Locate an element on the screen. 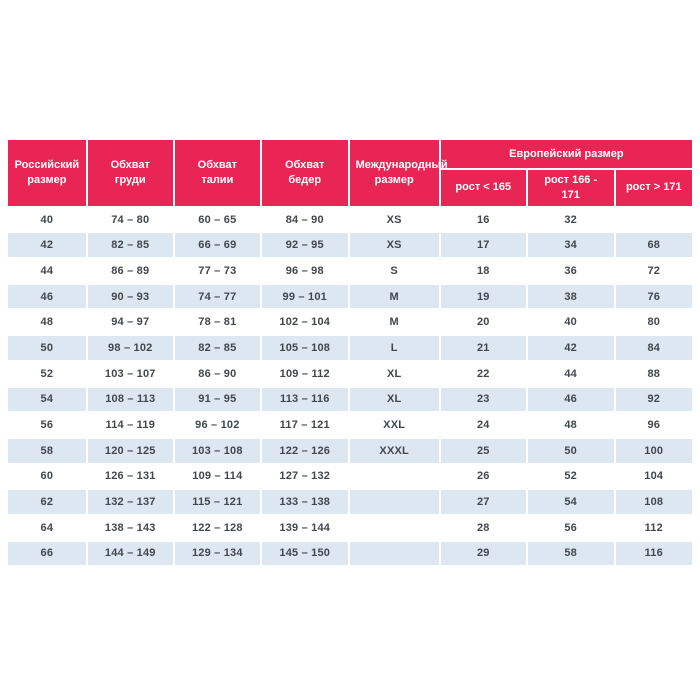  table-cell: 132 – 137 is located at coordinates (130, 502).